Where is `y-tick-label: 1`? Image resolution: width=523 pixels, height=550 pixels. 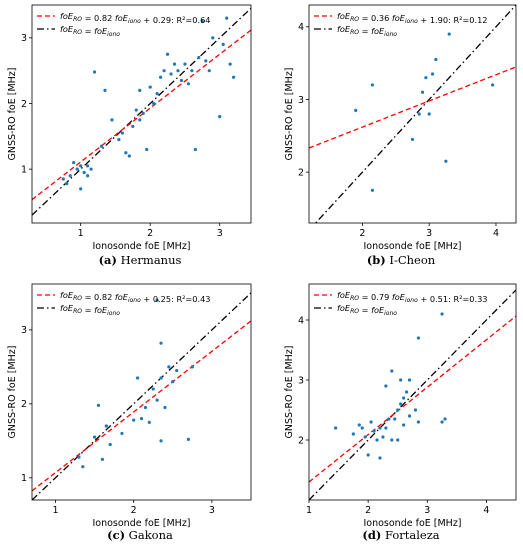 y-tick-label: 1 is located at coordinates (24, 478).